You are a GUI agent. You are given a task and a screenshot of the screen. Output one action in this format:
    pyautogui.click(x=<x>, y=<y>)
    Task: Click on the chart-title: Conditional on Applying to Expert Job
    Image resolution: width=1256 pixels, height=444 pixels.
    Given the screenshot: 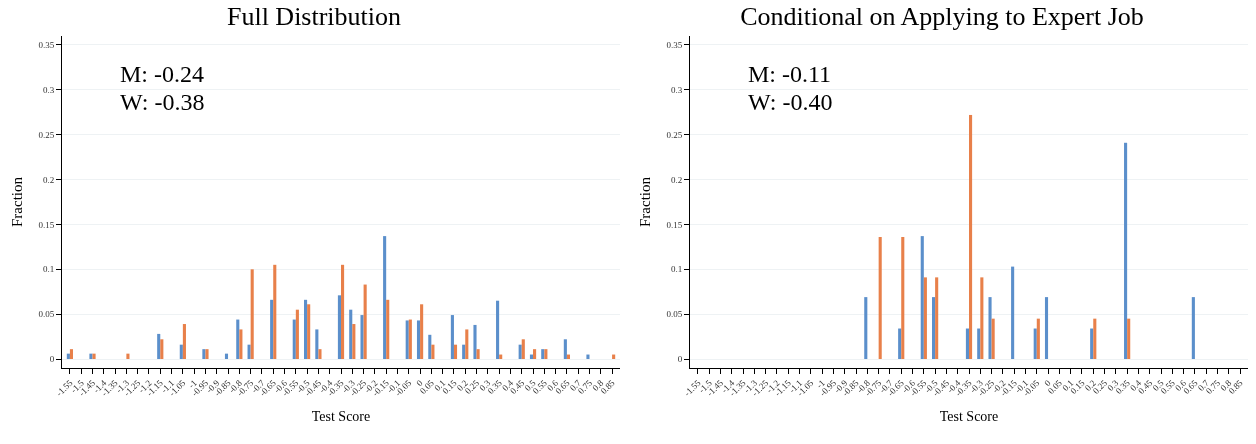 What is the action you would take?
    pyautogui.click(x=942, y=16)
    